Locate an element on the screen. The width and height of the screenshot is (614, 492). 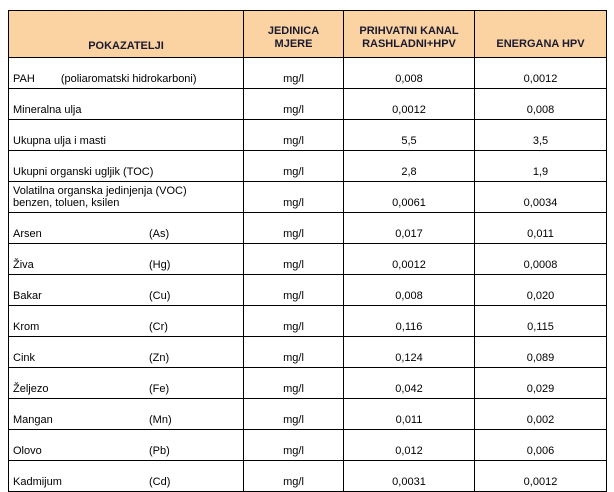
energana-cell: 0,0034 is located at coordinates (540, 197).